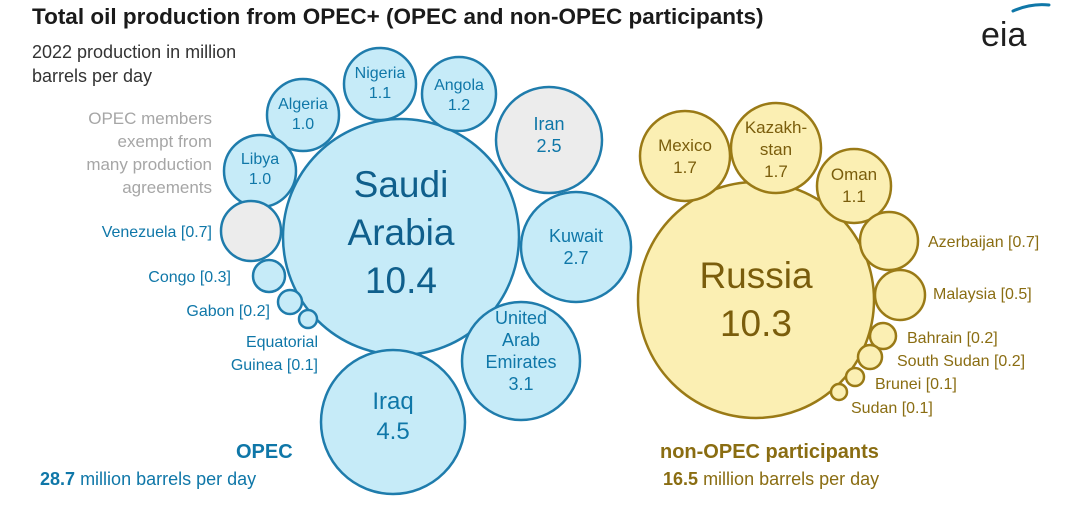  What do you see at coordinates (520, 384) in the screenshot?
I see `bubble-text-united-arab-emirates-3-1: 3.1` at bounding box center [520, 384].